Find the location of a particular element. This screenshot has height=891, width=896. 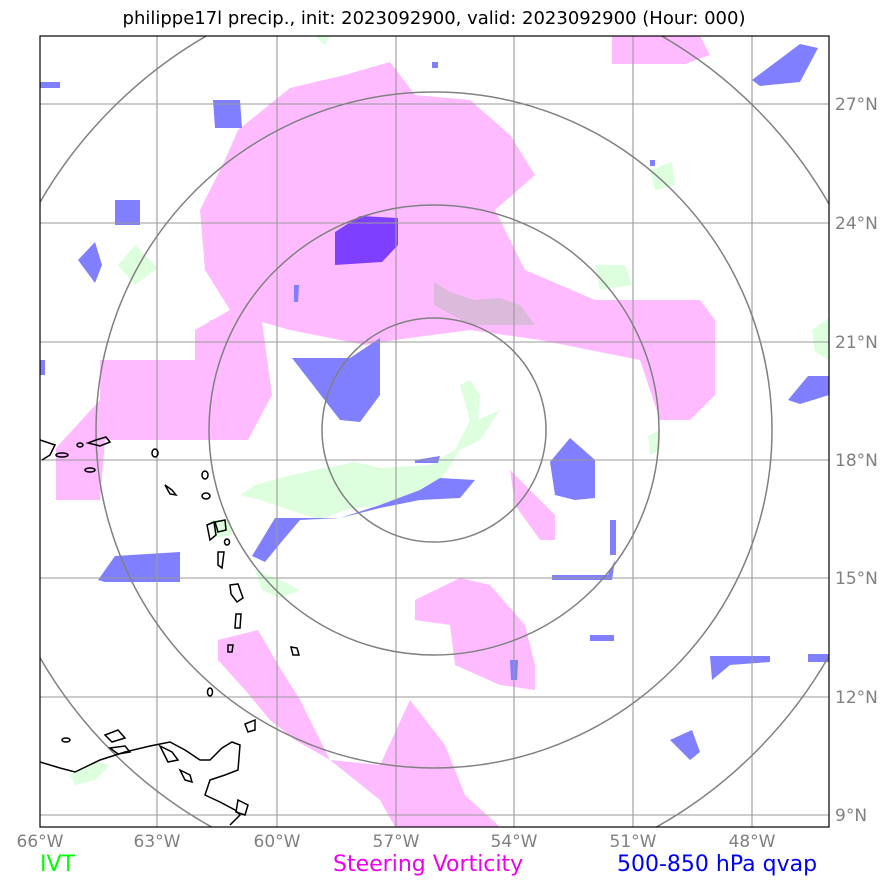

lon-tick-labels: 66°W 63°W 60°W 57°W 54°W 51°W 48°W is located at coordinates (396, 842).